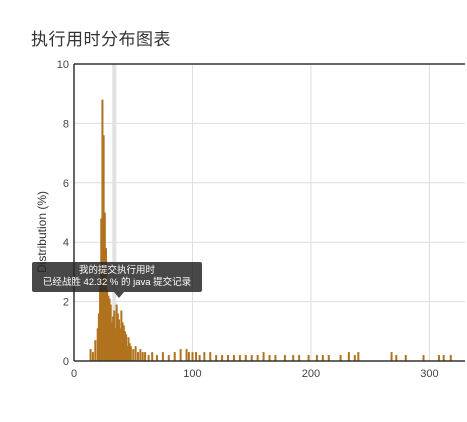  What do you see at coordinates (74, 374) in the screenshot?
I see `x-tick-label: 0` at bounding box center [74, 374].